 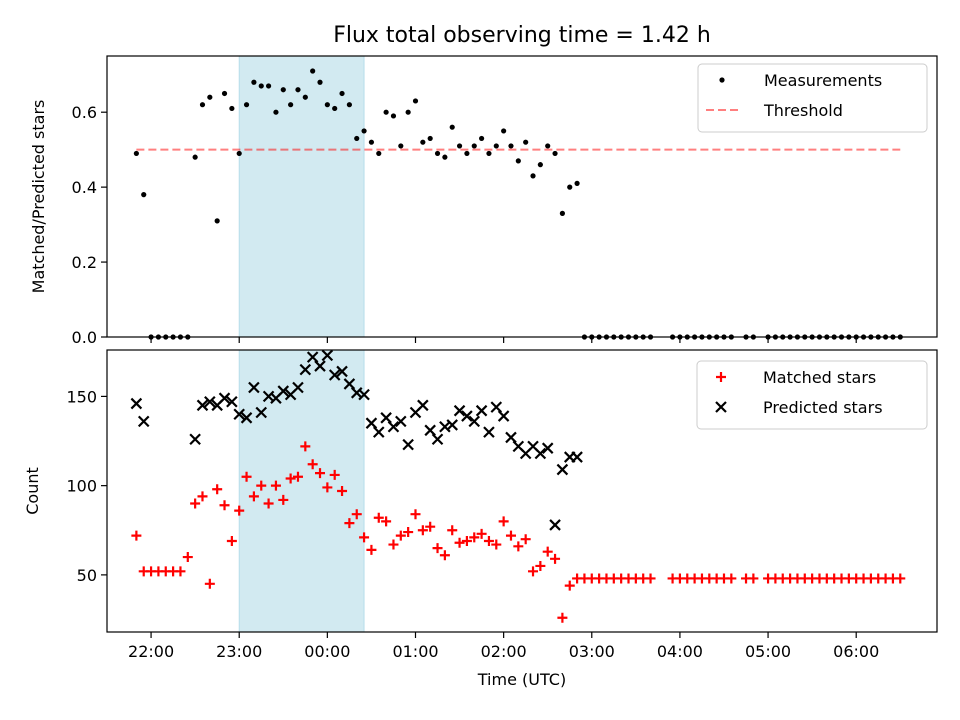 I want to click on legend-label: Threshold, so click(x=803, y=110).